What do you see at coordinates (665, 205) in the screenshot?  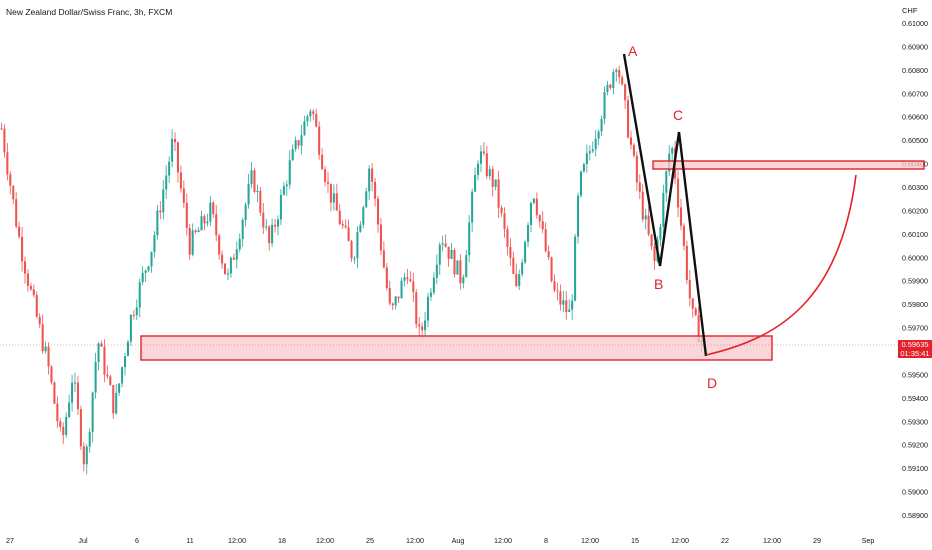 I see `abcd-pattern-line` at bounding box center [665, 205].